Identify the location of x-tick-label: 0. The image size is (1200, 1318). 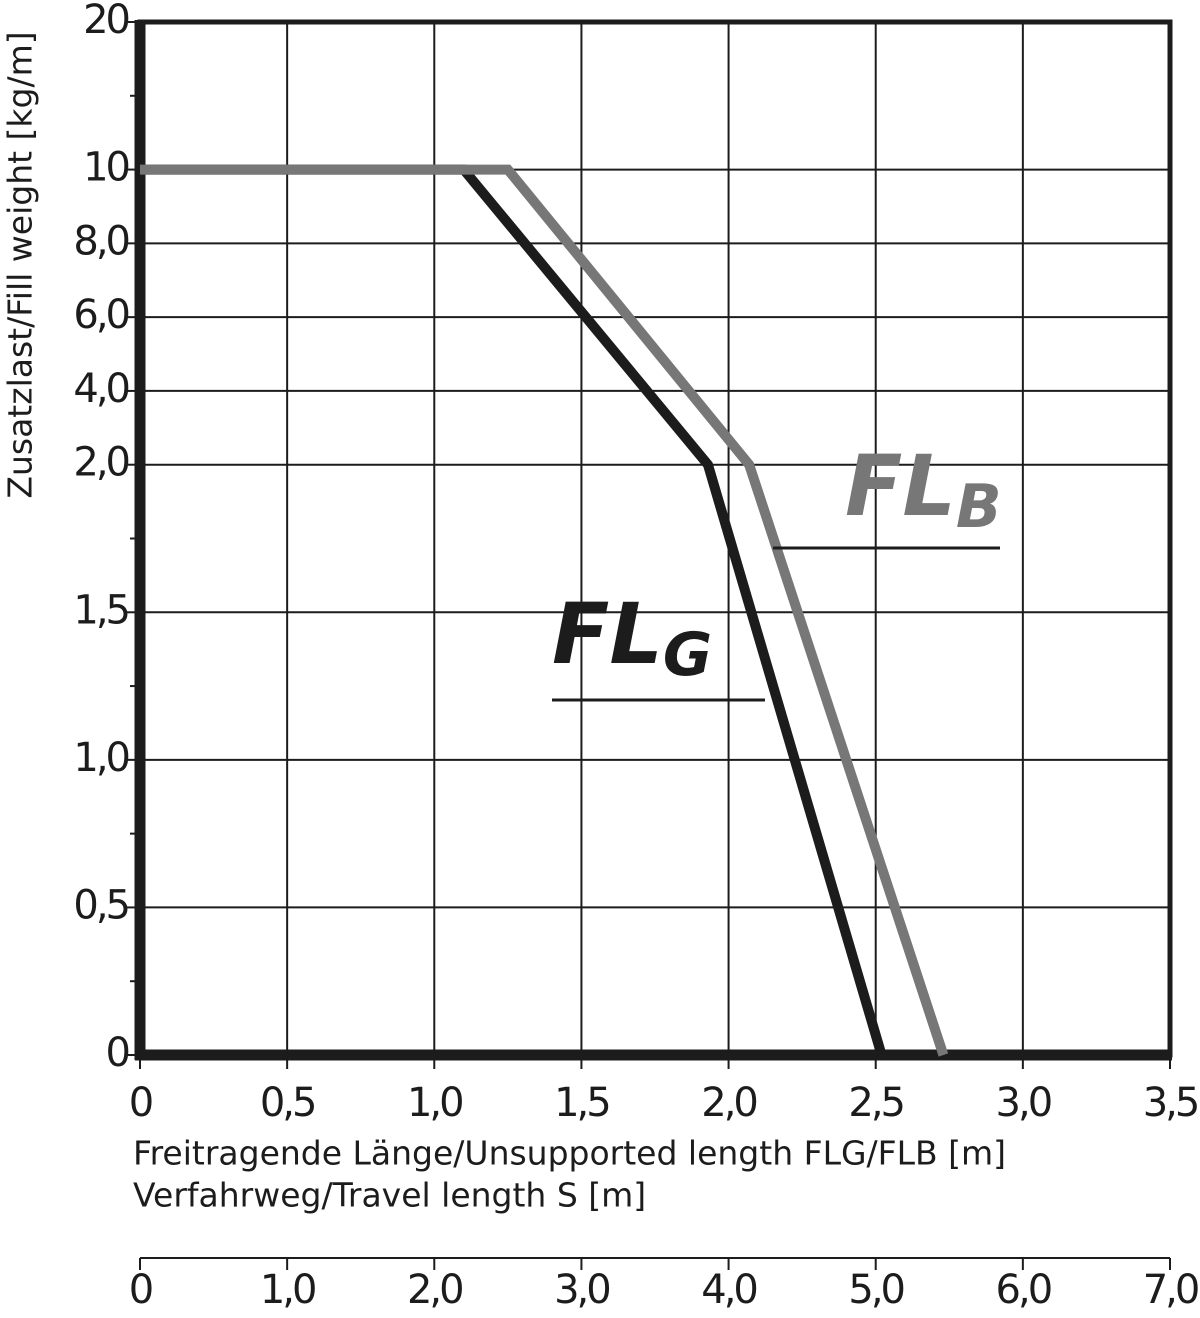
(140, 1103).